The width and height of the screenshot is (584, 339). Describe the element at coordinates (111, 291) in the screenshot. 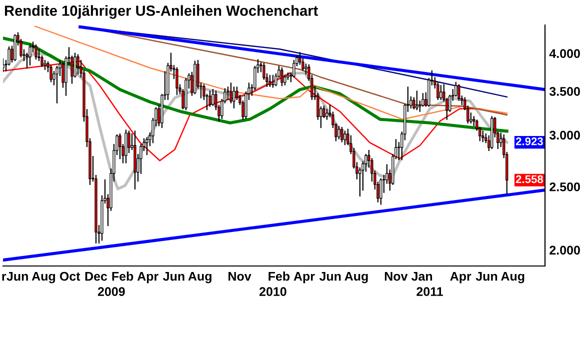

I see `x2-tick-label: 2009` at that location.